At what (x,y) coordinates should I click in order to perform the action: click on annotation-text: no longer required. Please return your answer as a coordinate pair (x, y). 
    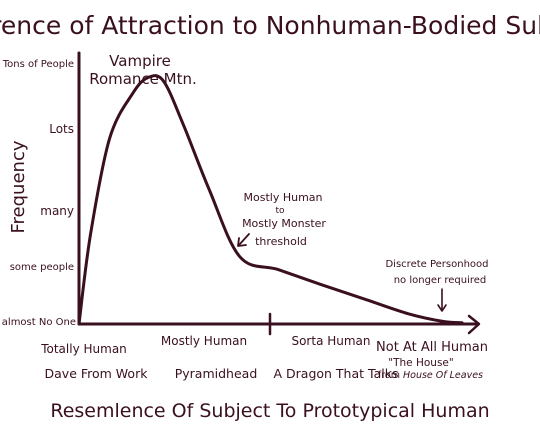
    Looking at the image, I should click on (440, 280).